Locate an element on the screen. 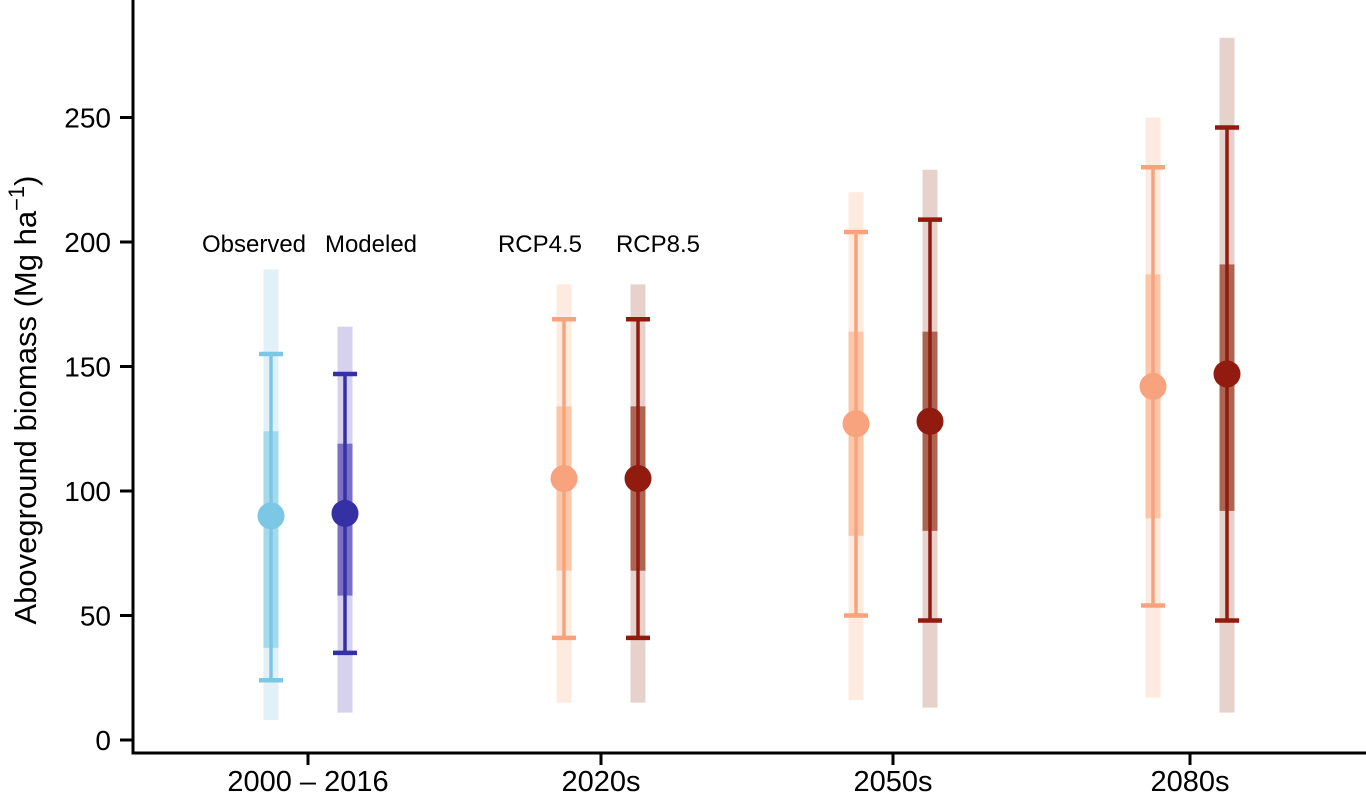 The height and width of the screenshot is (800, 1366). mean-dot-rcp45-2020s is located at coordinates (564, 479).